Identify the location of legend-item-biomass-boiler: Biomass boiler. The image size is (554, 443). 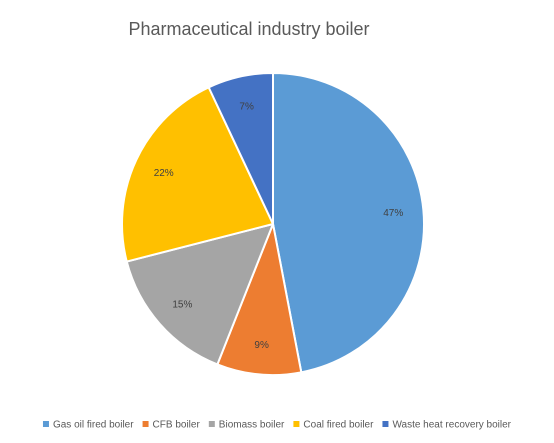
(246, 425).